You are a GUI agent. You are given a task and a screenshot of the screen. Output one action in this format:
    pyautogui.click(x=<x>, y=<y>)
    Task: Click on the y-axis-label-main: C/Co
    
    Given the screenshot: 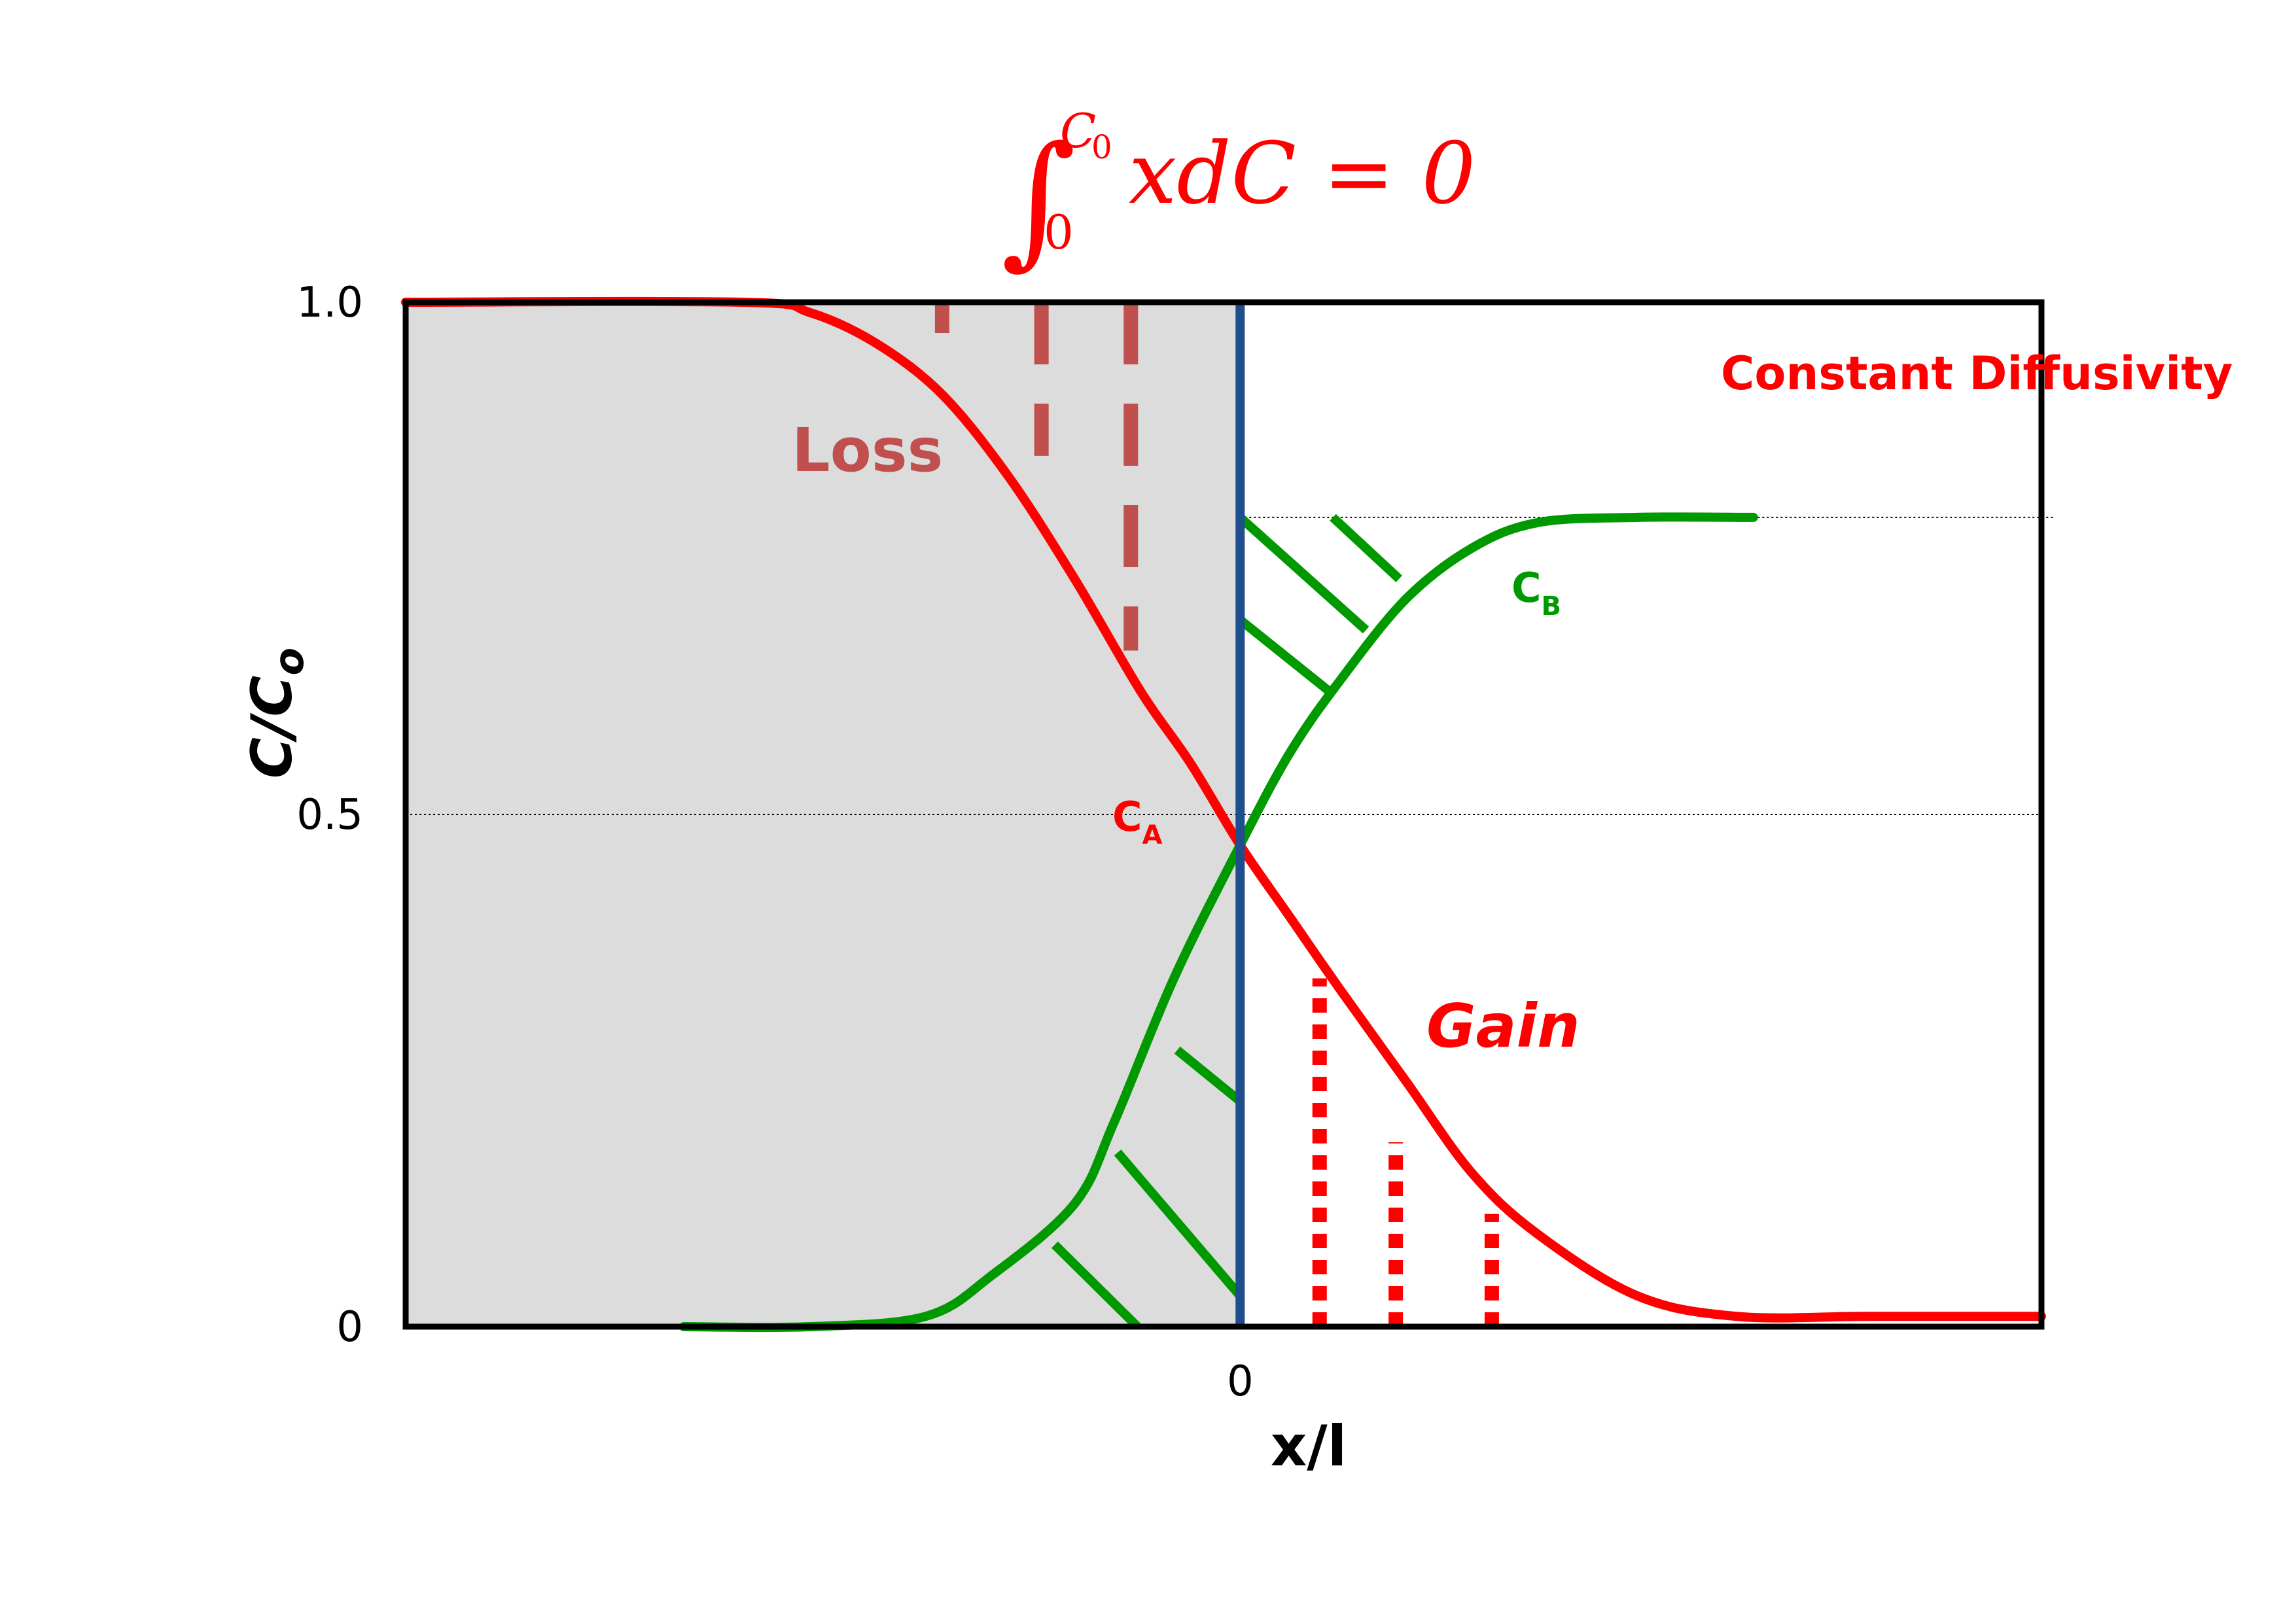 What is the action you would take?
    pyautogui.click(x=276, y=713)
    